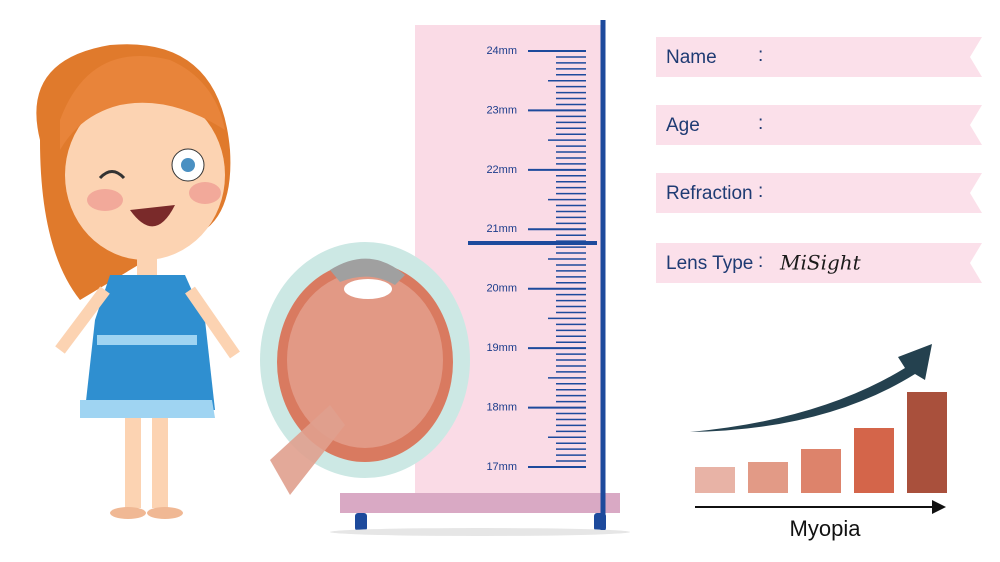 This screenshot has width=1000, height=562. Describe the element at coordinates (501, 407) in the screenshot. I see `ruler-label: 18mm` at that location.